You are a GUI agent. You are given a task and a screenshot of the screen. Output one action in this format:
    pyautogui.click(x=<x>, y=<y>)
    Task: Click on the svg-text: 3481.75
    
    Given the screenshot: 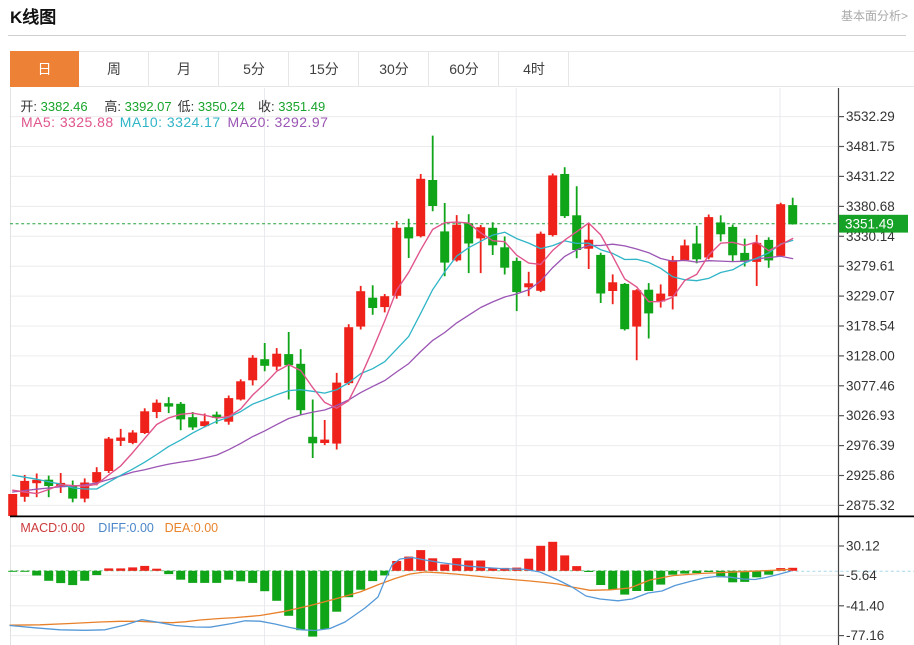 What is the action you would take?
    pyautogui.click(x=870, y=146)
    